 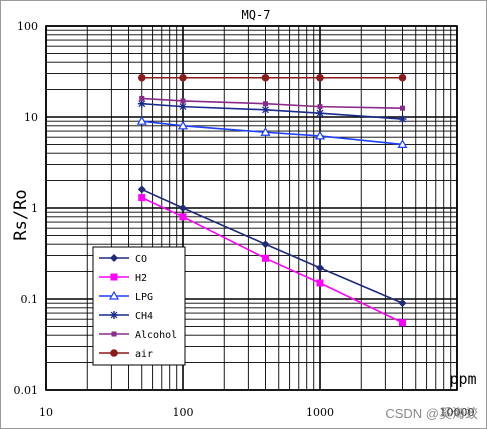 What do you see at coordinates (272, 77) in the screenshot?
I see `series-air` at bounding box center [272, 77].